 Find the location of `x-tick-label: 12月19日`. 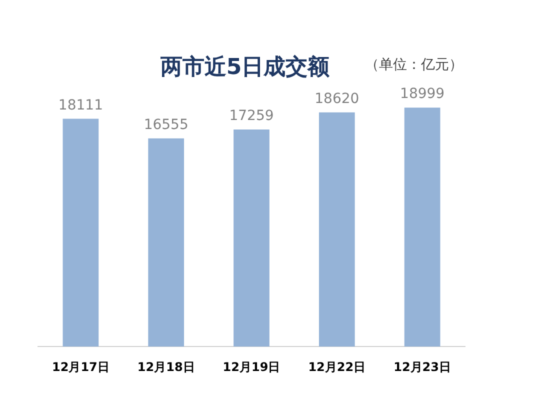

x-tick-label: 12月19日 is located at coordinates (251, 367).